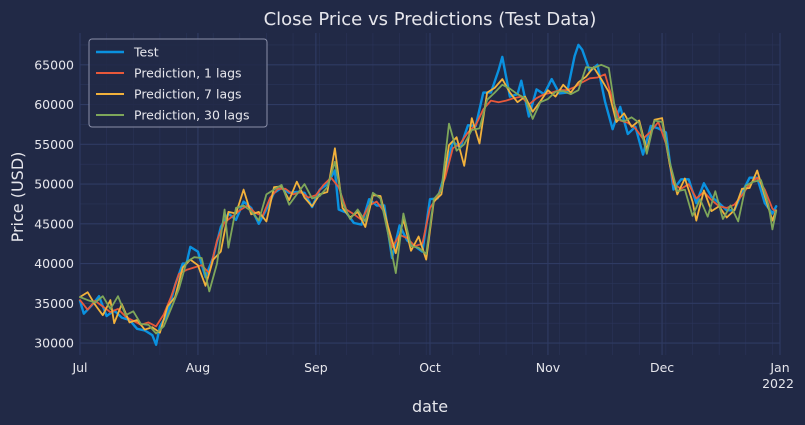  I want to click on x-tick-label: Aug, so click(198, 367).